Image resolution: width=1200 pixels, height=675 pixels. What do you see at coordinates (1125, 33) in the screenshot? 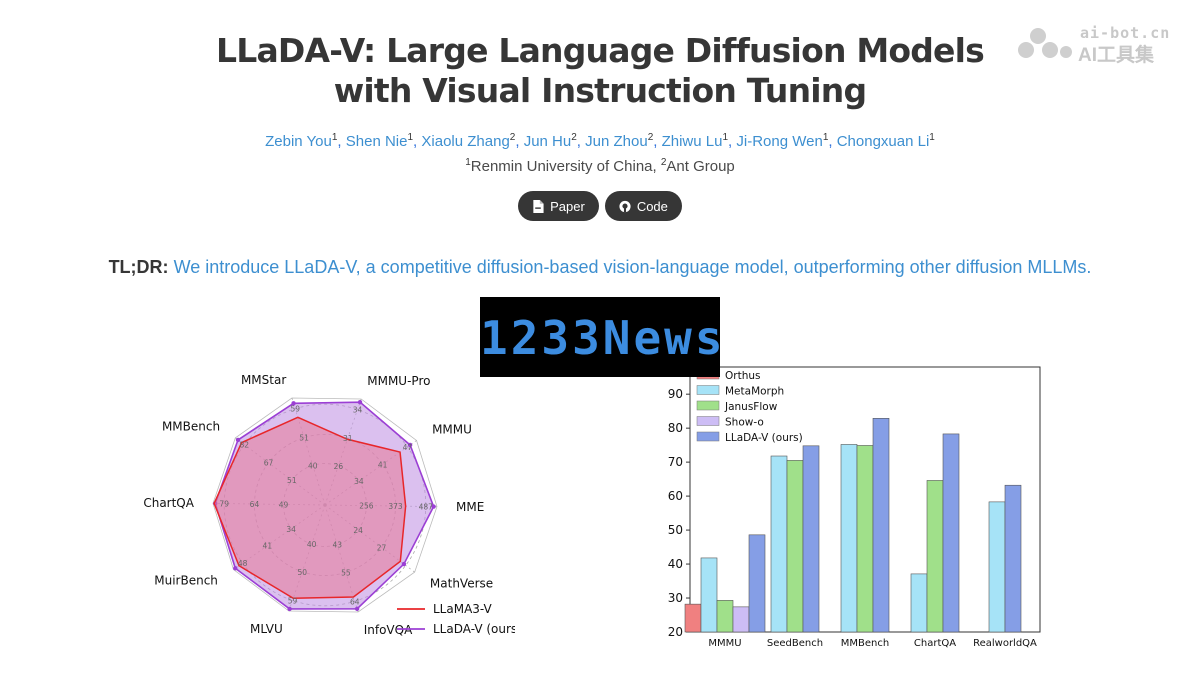
I see `watermark-domain: ai-bot.cn` at bounding box center [1125, 33].